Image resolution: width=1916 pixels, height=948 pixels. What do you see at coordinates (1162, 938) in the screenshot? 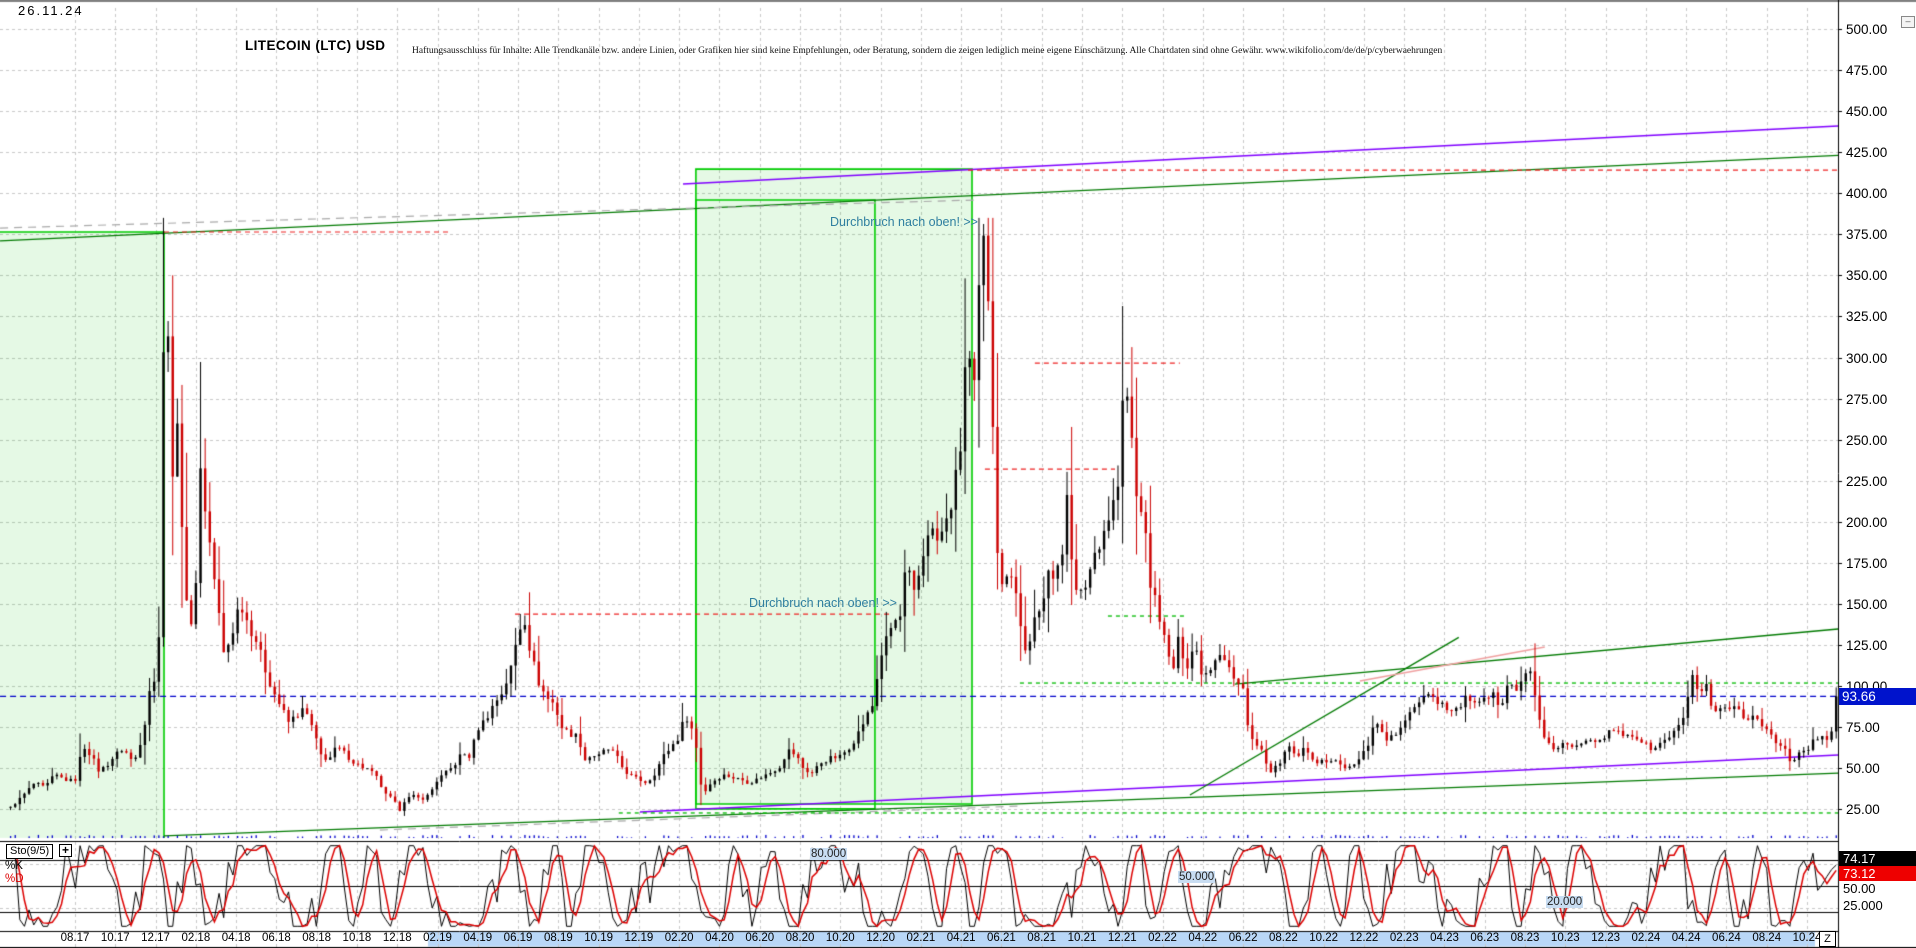
I see `date-tick-label: 02.22` at bounding box center [1162, 938].